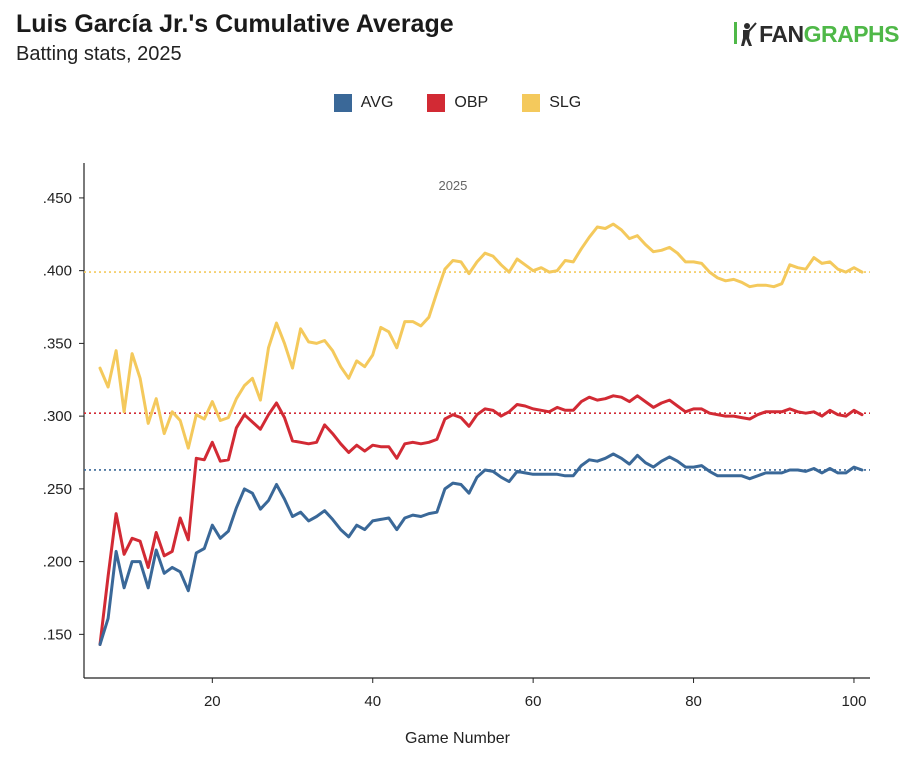 This screenshot has width=915, height=759. I want to click on legend-label-avg: AVG, so click(377, 102).